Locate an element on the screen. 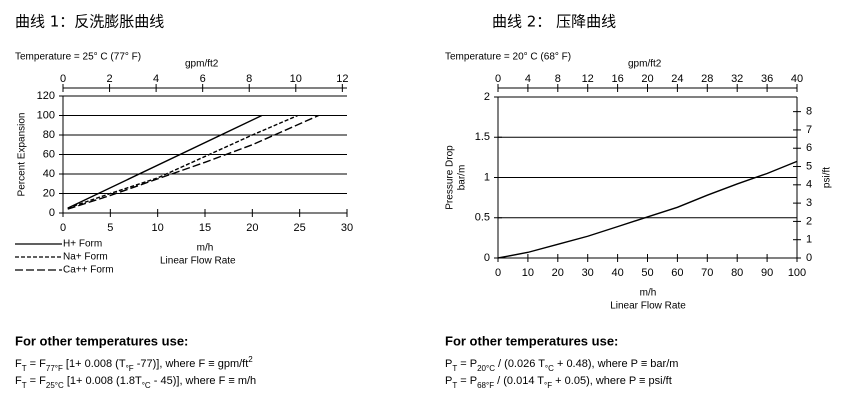  y2-axis-label: psi/ft is located at coordinates (827, 177).